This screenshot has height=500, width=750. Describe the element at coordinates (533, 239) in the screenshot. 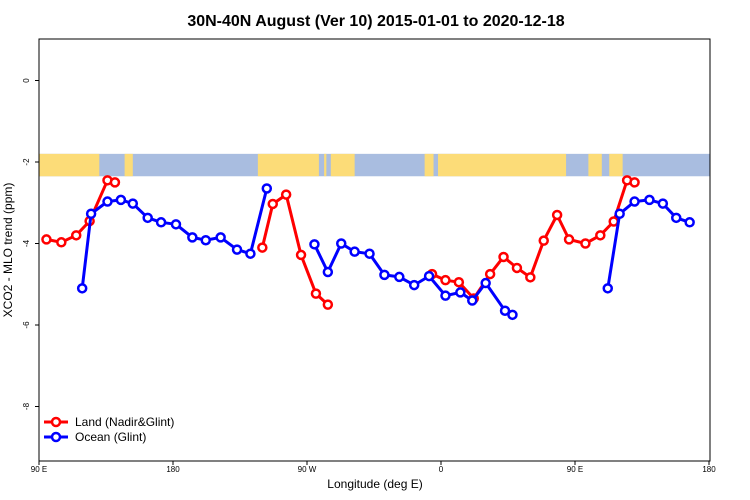

I see `series-line-land` at that location.